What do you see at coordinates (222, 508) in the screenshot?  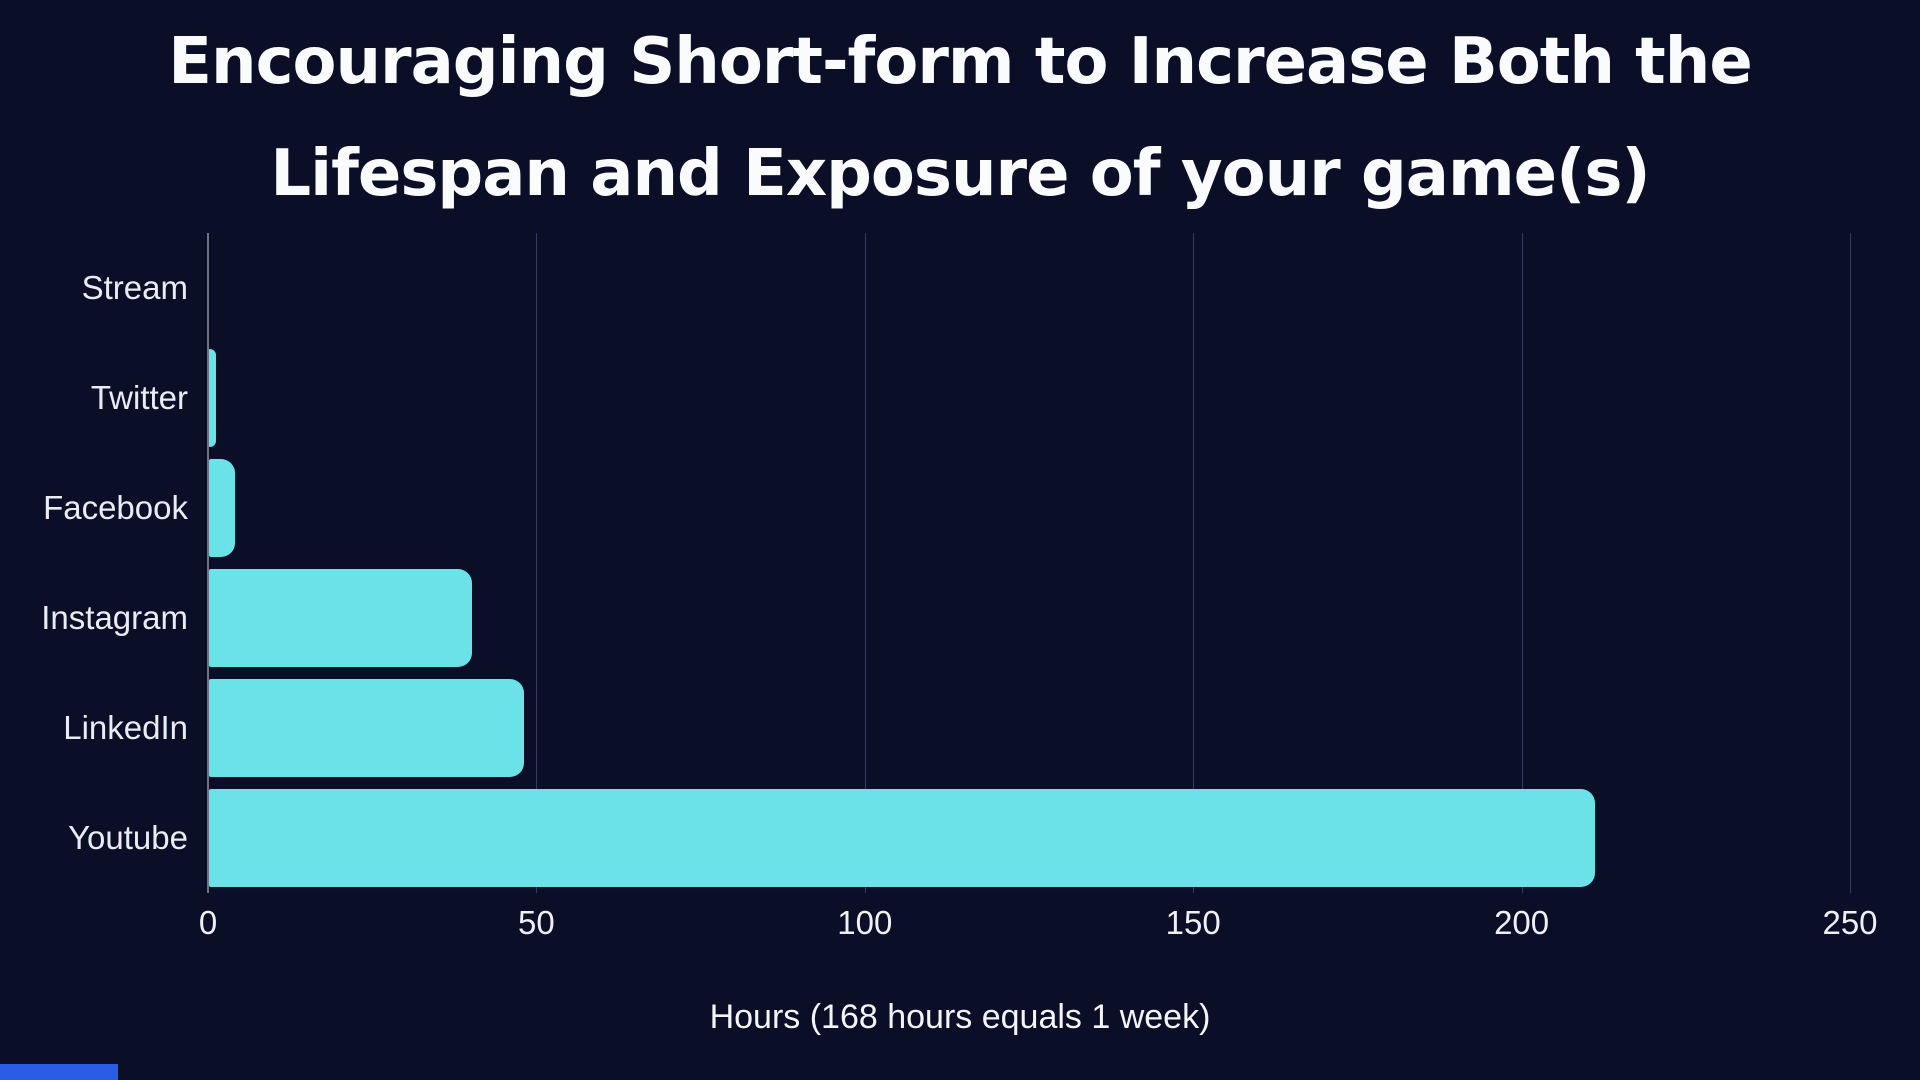 I see `bar-facebook` at bounding box center [222, 508].